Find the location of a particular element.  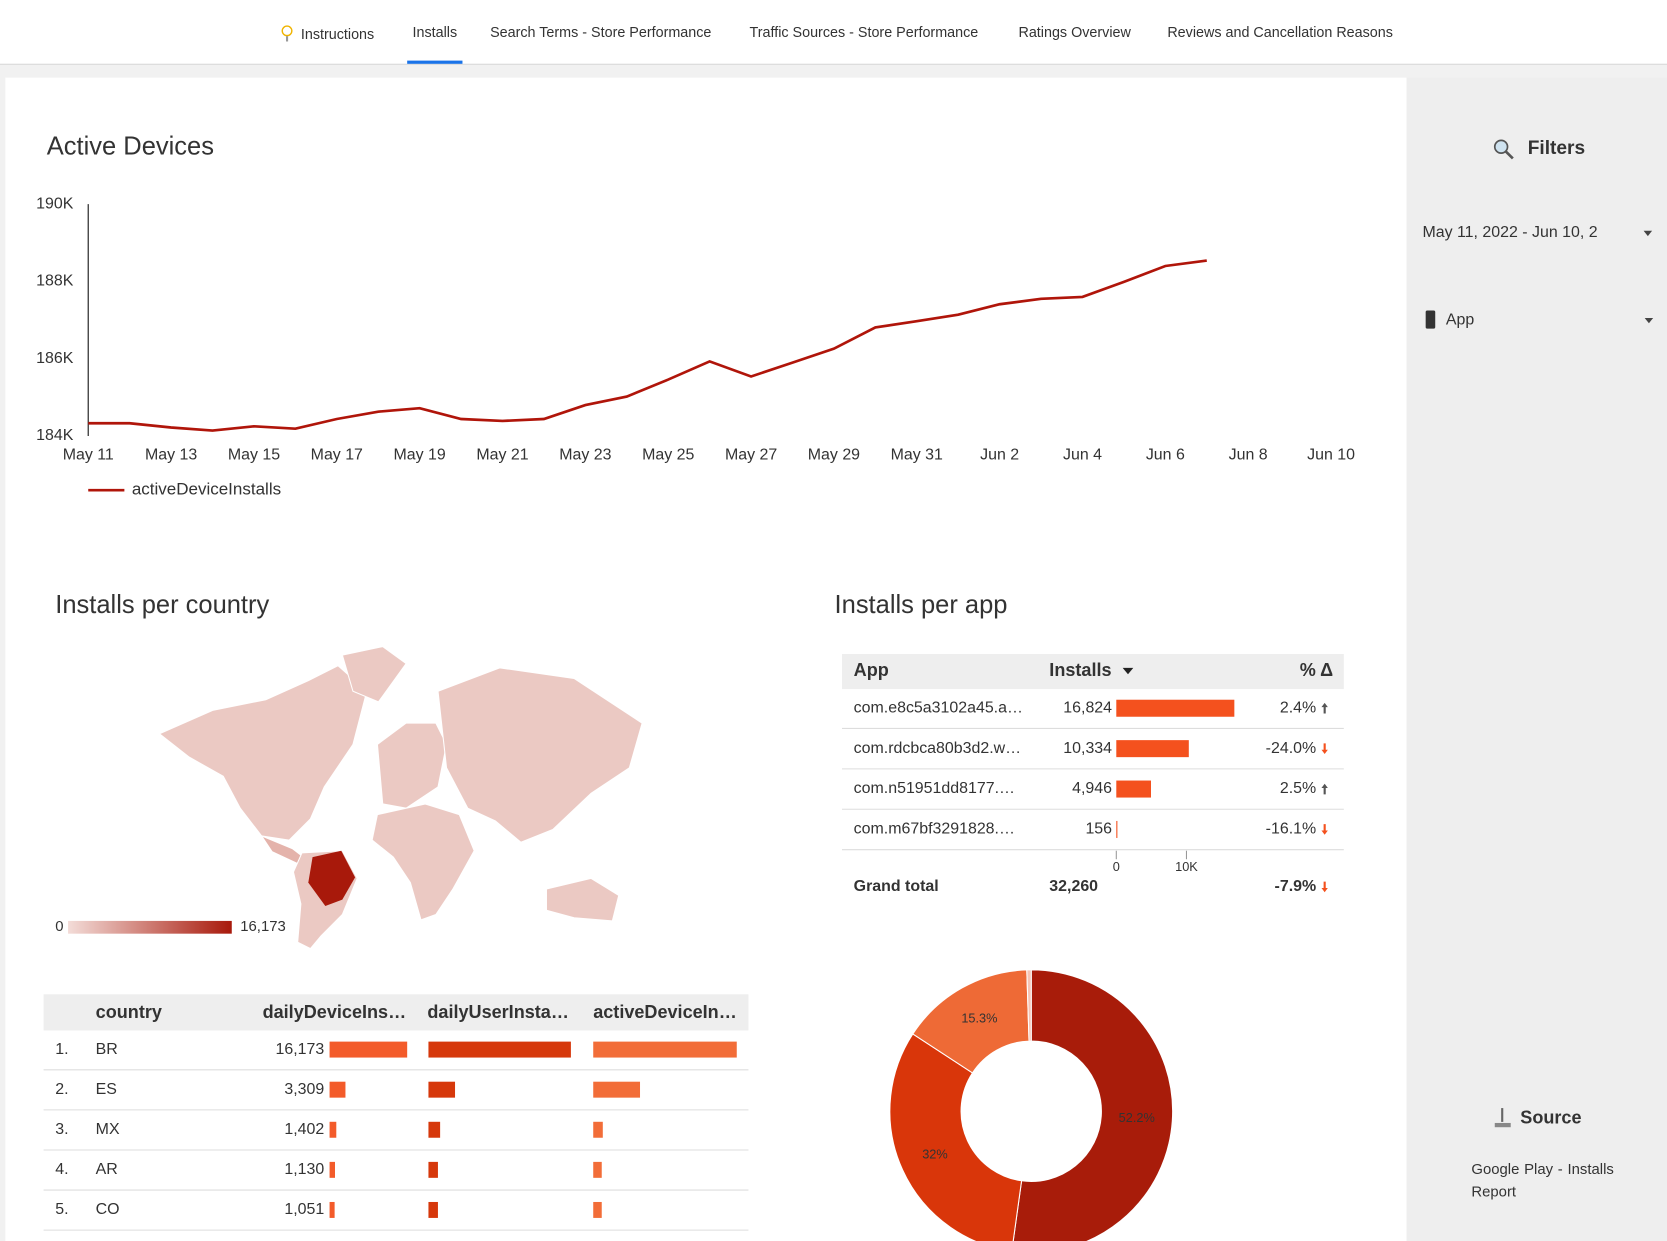

installs-value: 4,946 is located at coordinates (1092, 788).